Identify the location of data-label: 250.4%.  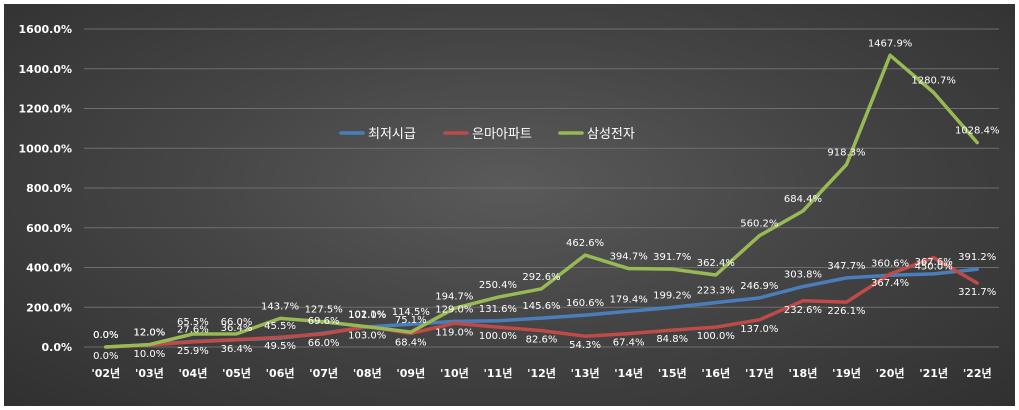
(498, 285).